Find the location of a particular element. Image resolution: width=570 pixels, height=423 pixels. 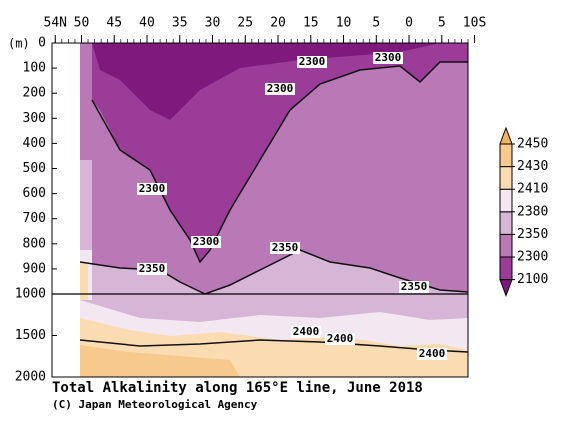

colorbar-label: 2100 is located at coordinates (532, 279).